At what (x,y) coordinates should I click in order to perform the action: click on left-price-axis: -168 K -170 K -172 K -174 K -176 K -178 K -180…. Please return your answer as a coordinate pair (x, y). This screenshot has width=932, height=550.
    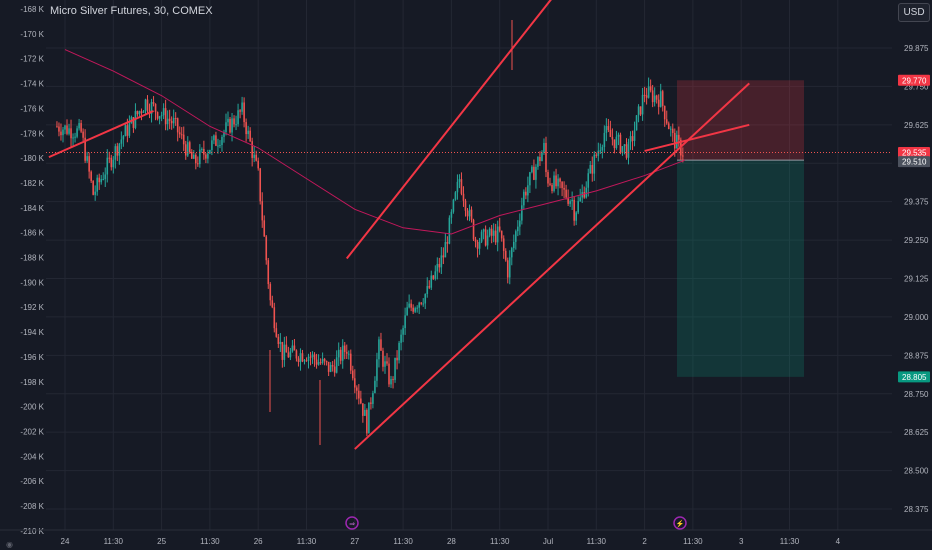
    Looking at the image, I should click on (32, 270).